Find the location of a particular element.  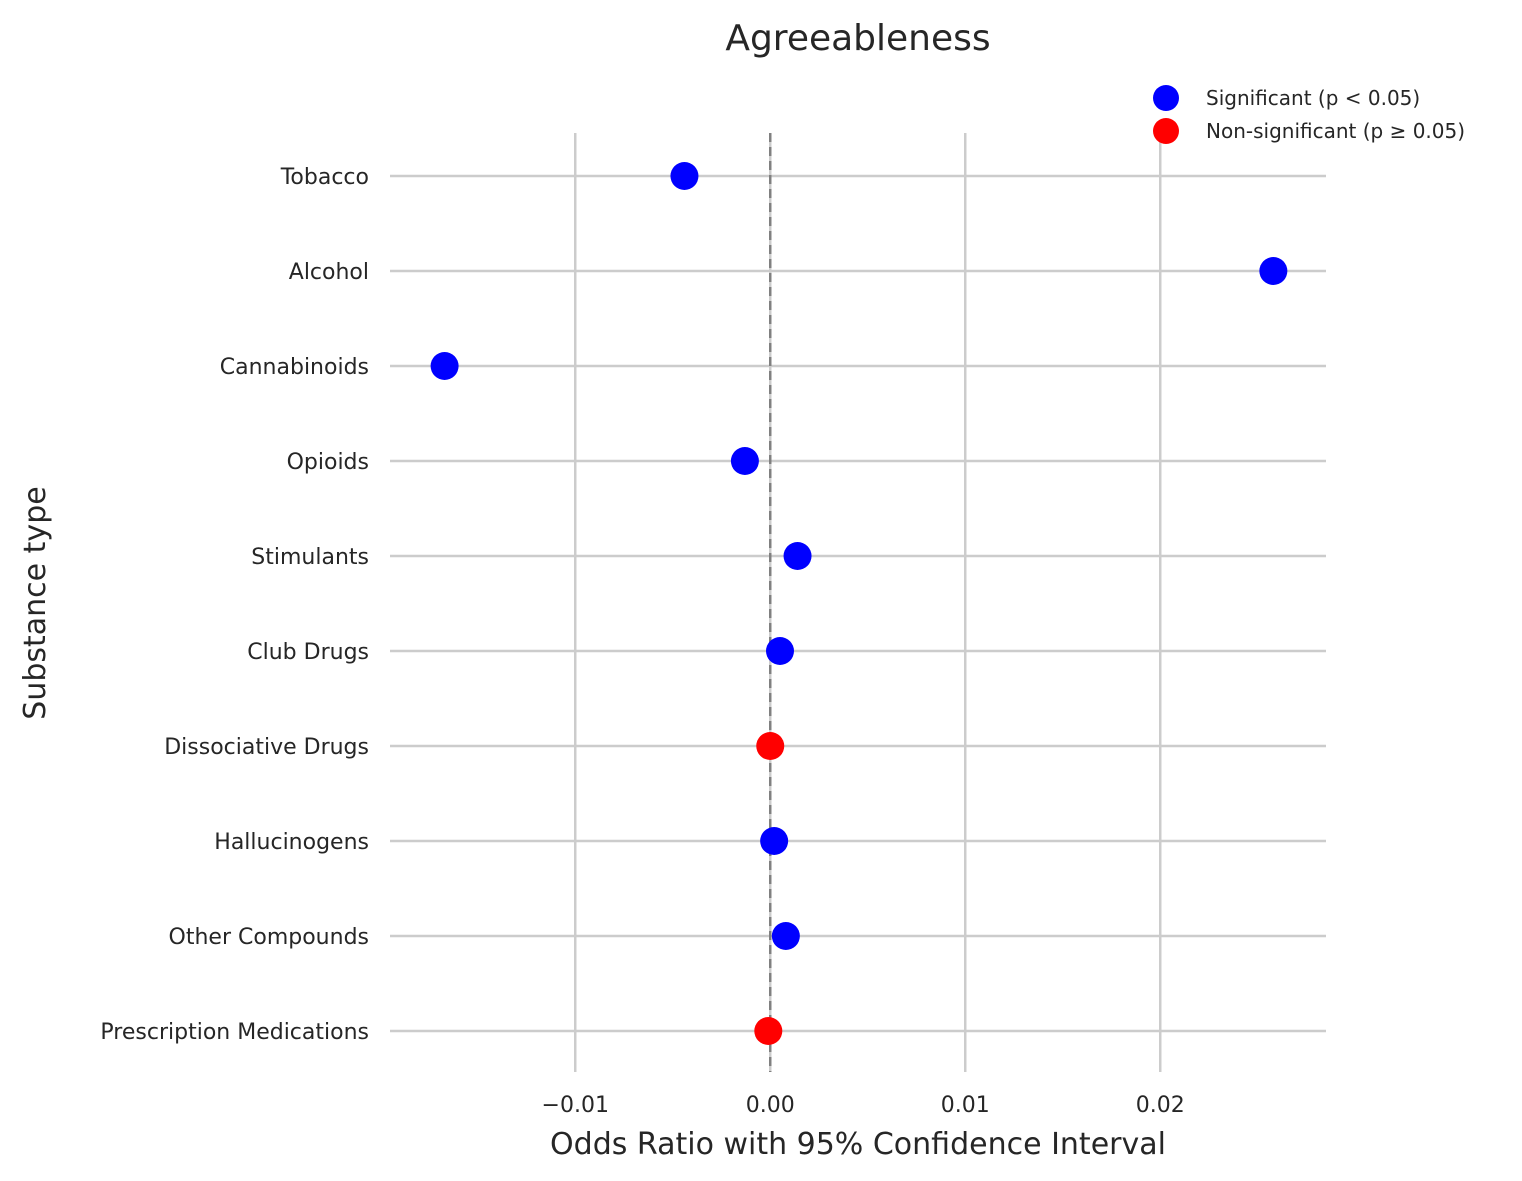

x-tick-label: −0.01 is located at coordinates (575, 1105).